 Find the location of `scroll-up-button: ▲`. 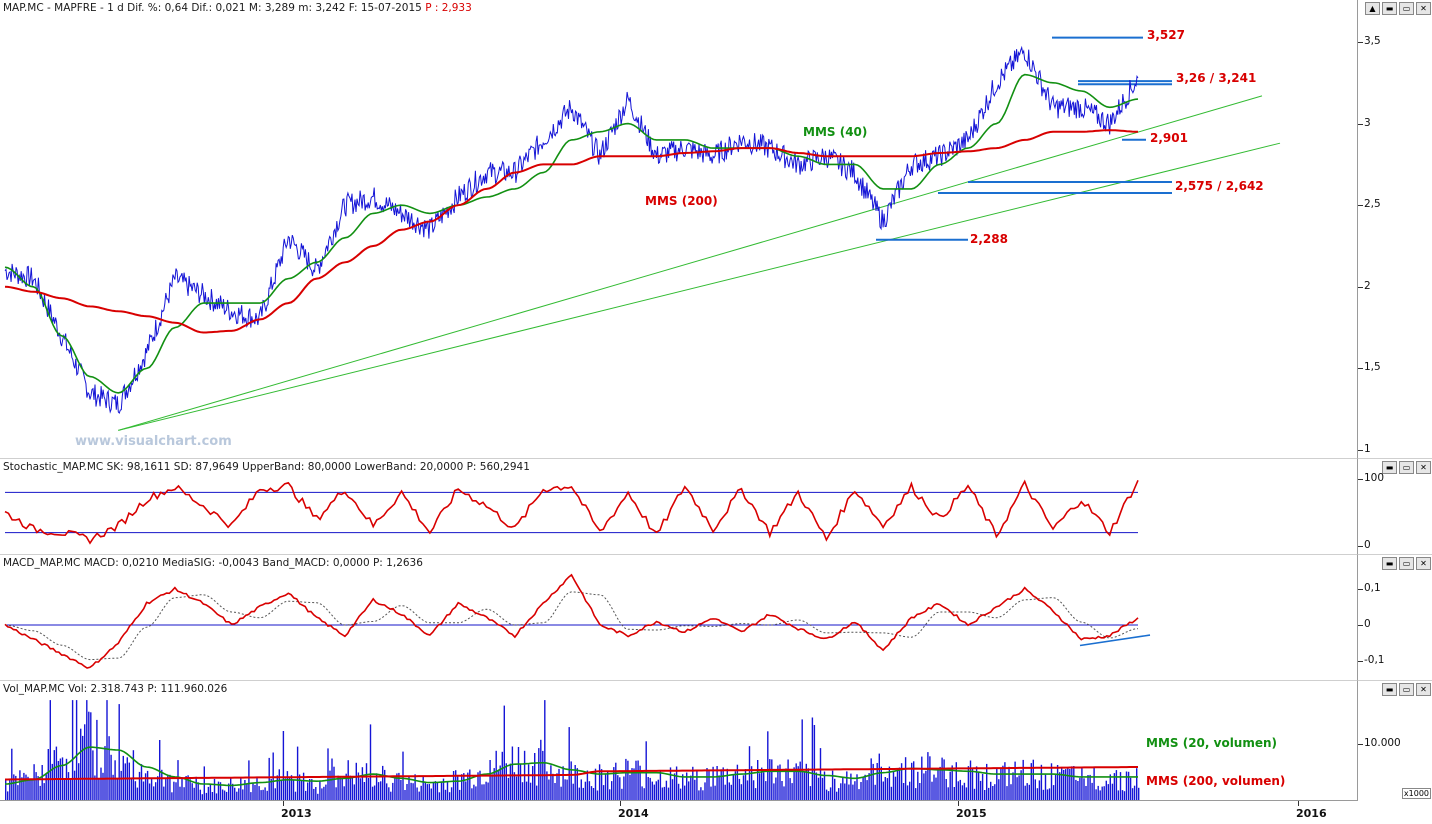

scroll-up-button: ▲ is located at coordinates (1372, 8).